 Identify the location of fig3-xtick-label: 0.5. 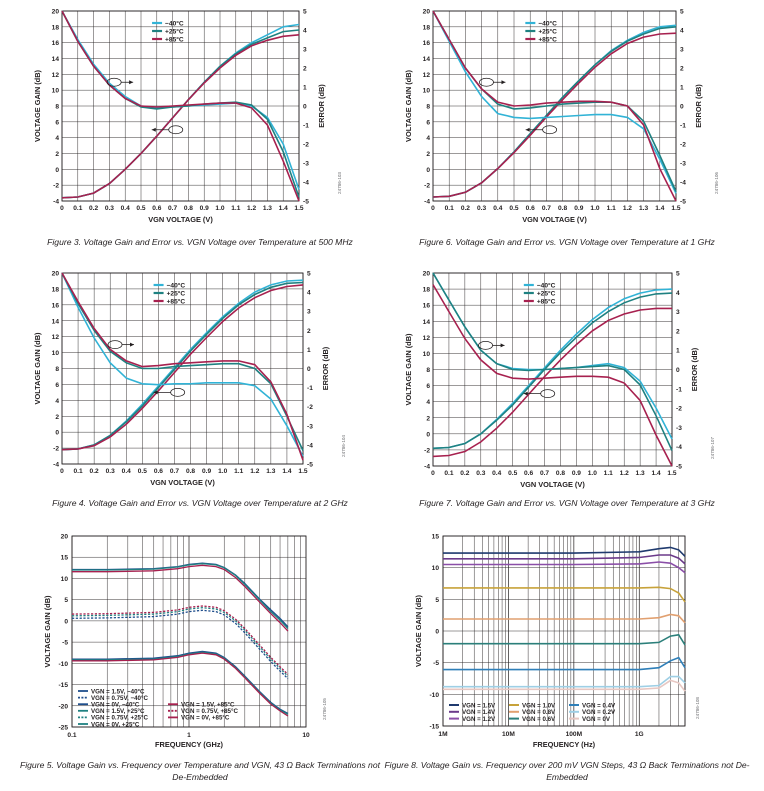
(140, 208).